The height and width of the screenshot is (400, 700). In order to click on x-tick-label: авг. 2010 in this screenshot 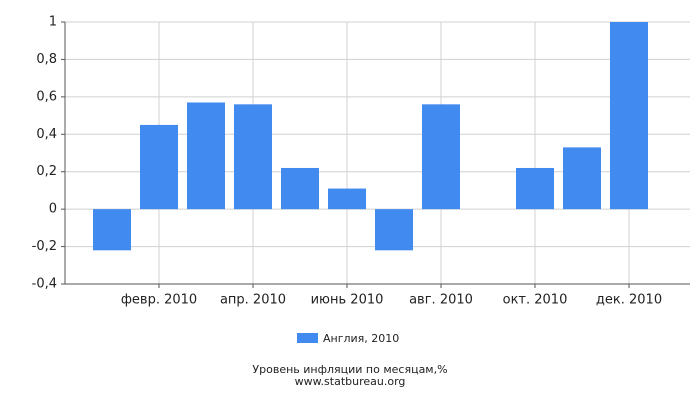, I will do `click(441, 300)`.